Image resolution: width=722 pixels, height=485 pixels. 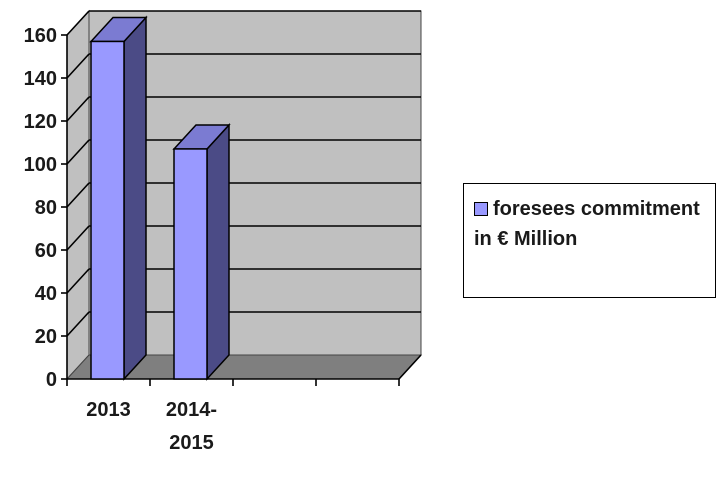 What do you see at coordinates (191, 443) in the screenshot?
I see `x-tick-label: 2015` at bounding box center [191, 443].